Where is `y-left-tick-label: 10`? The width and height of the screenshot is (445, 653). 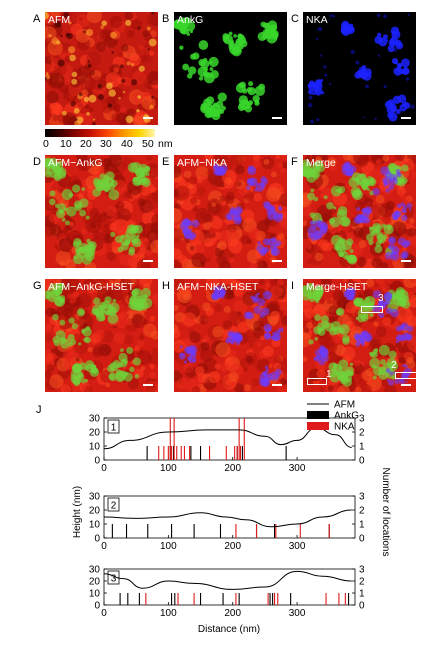 y-left-tick-label: 10 is located at coordinates (95, 447).